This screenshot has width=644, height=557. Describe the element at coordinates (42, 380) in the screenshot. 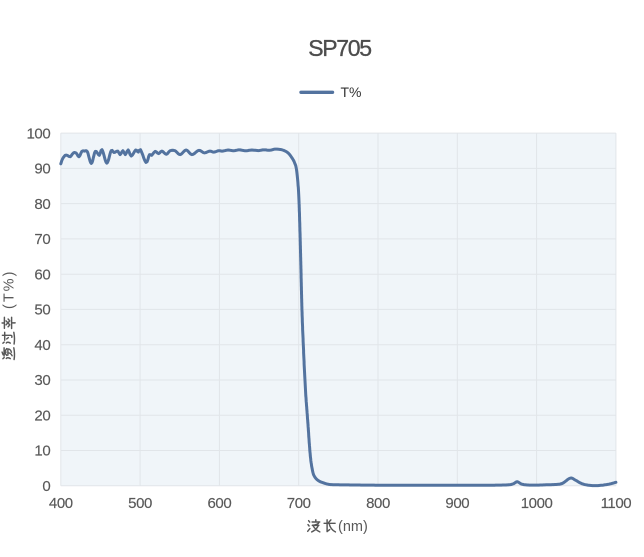

I see `svg-text: 30` at that location.